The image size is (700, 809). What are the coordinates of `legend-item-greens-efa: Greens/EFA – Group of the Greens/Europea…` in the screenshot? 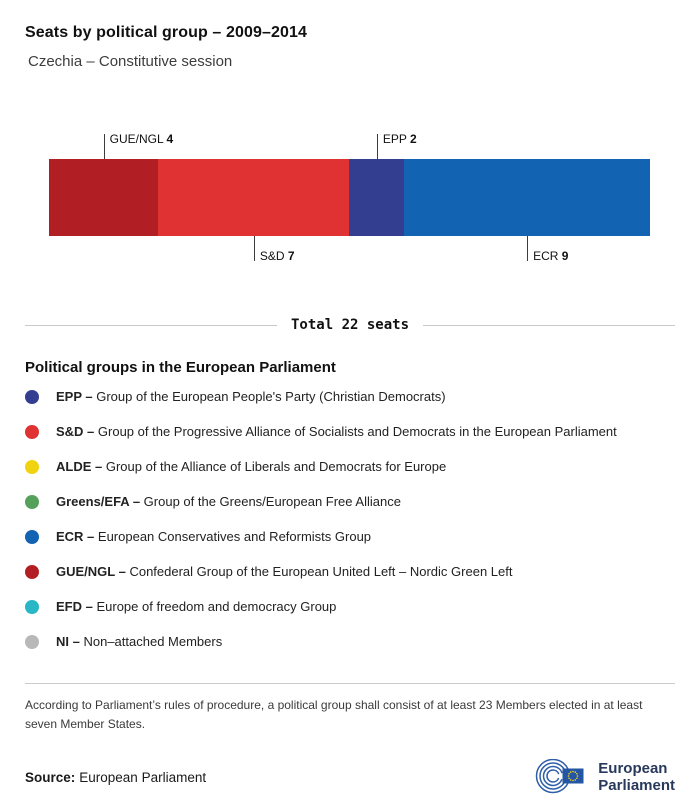 It's located at (350, 501).